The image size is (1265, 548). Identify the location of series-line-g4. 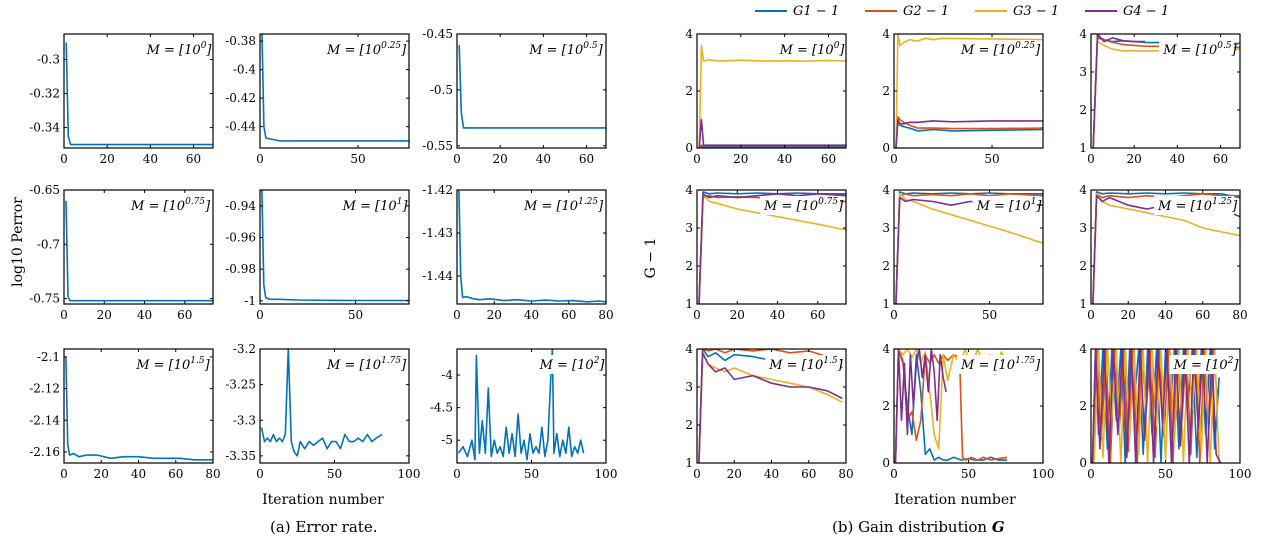
(770, 407).